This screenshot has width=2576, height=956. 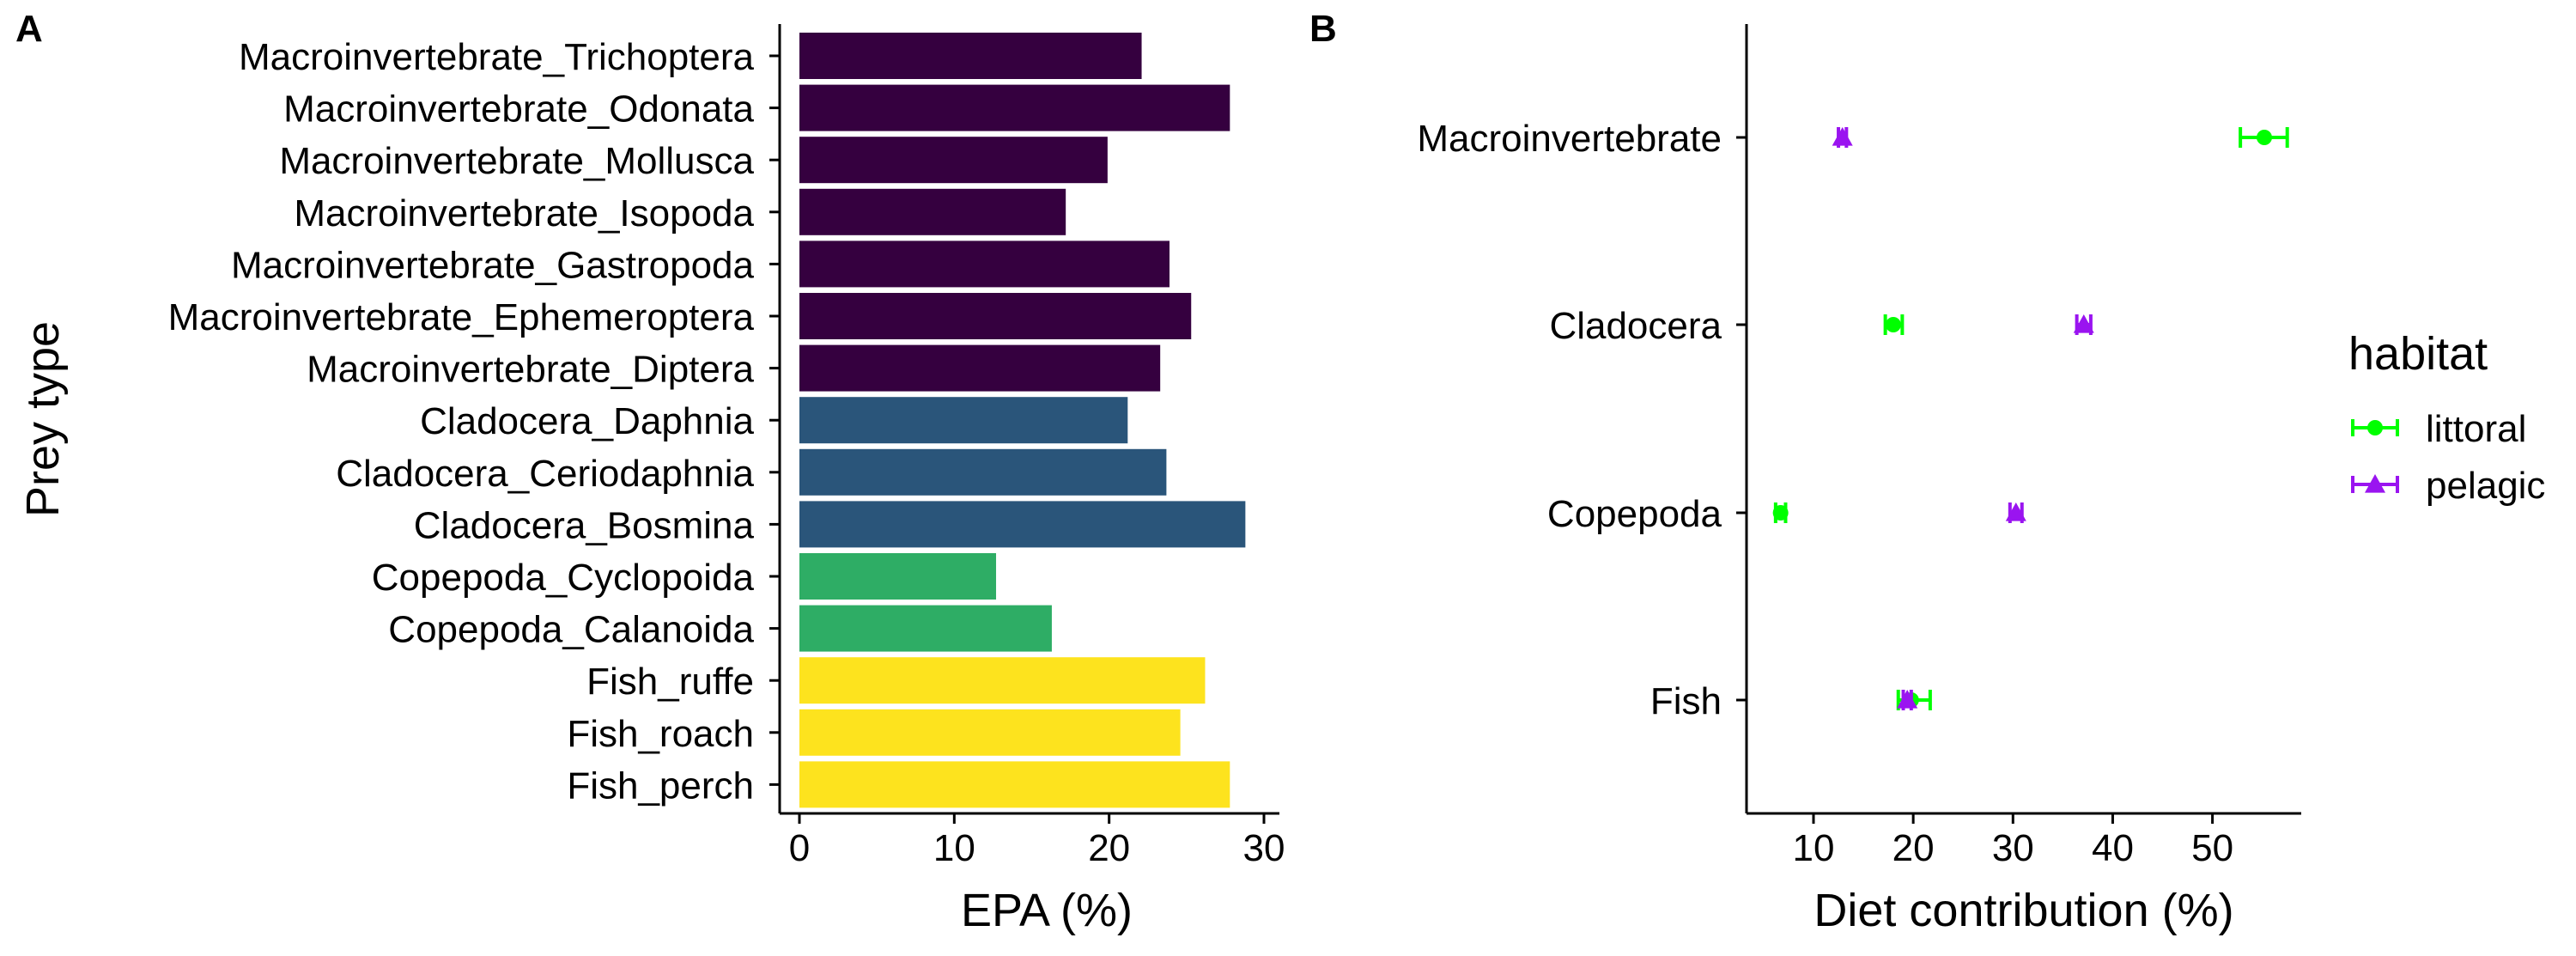 I want to click on point-littoral-macroinvertebrate, so click(x=2264, y=137).